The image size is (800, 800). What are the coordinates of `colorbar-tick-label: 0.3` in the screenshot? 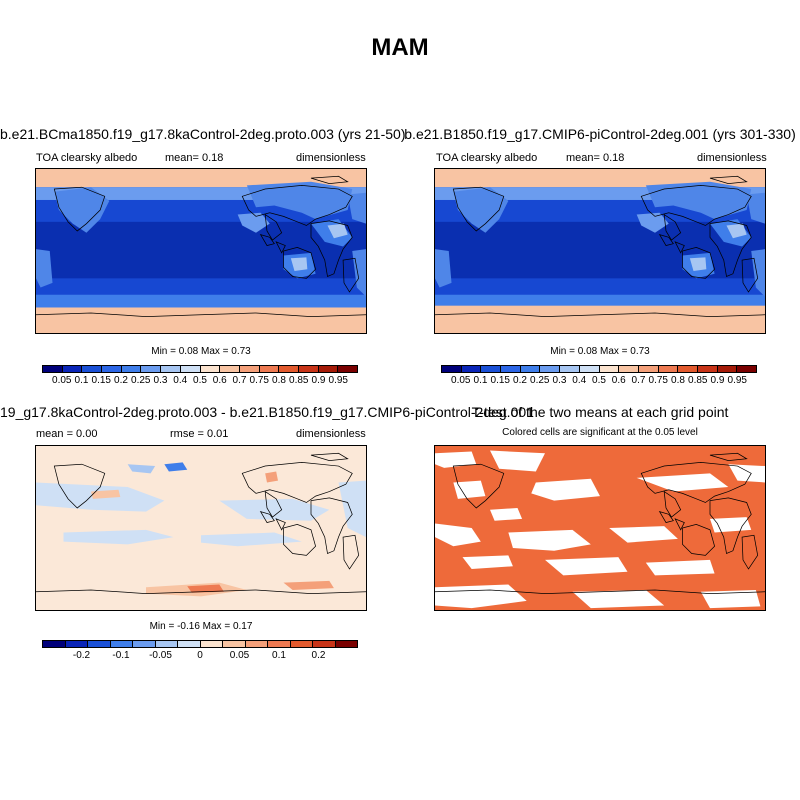 It's located at (559, 380).